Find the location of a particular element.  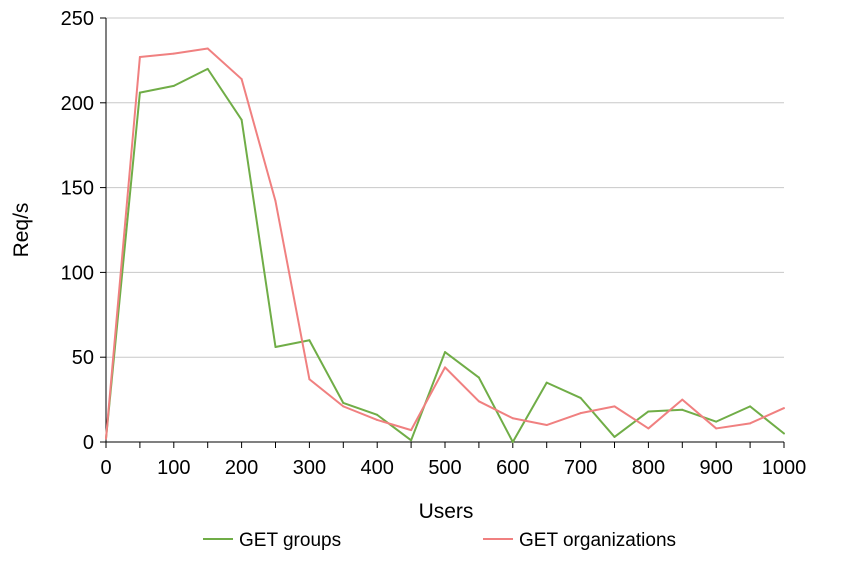

x-tick-label-0: 0 is located at coordinates (105, 468).